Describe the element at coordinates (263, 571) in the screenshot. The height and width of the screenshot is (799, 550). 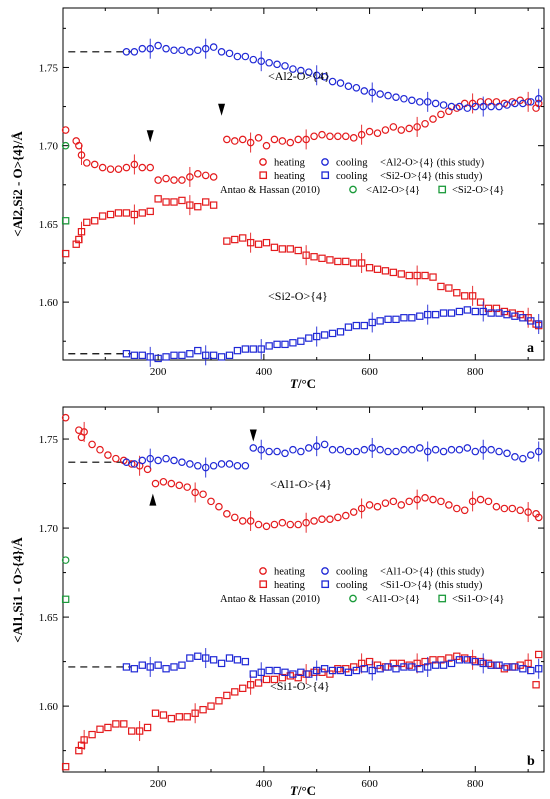
I see `legend-heating-circle` at that location.